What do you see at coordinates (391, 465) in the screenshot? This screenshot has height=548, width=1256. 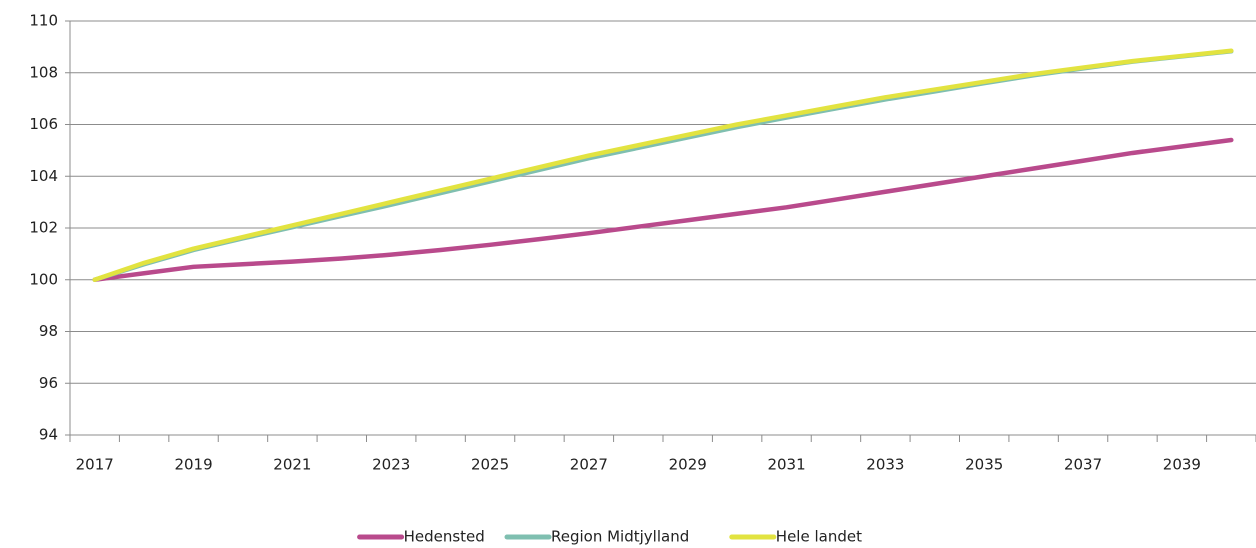 I see `x-tick-label: 2023` at bounding box center [391, 465].